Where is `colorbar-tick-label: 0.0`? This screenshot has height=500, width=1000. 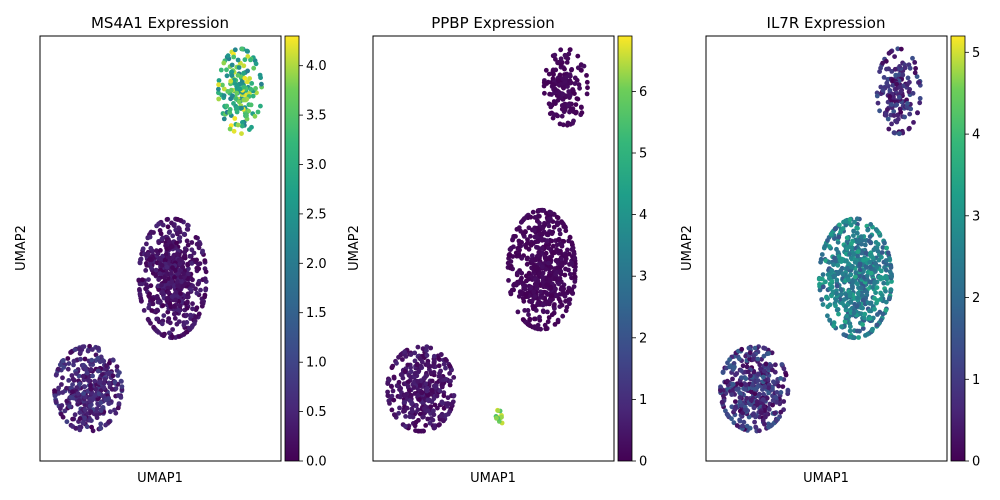
colorbar-tick-label: 0.0 is located at coordinates (316, 462).